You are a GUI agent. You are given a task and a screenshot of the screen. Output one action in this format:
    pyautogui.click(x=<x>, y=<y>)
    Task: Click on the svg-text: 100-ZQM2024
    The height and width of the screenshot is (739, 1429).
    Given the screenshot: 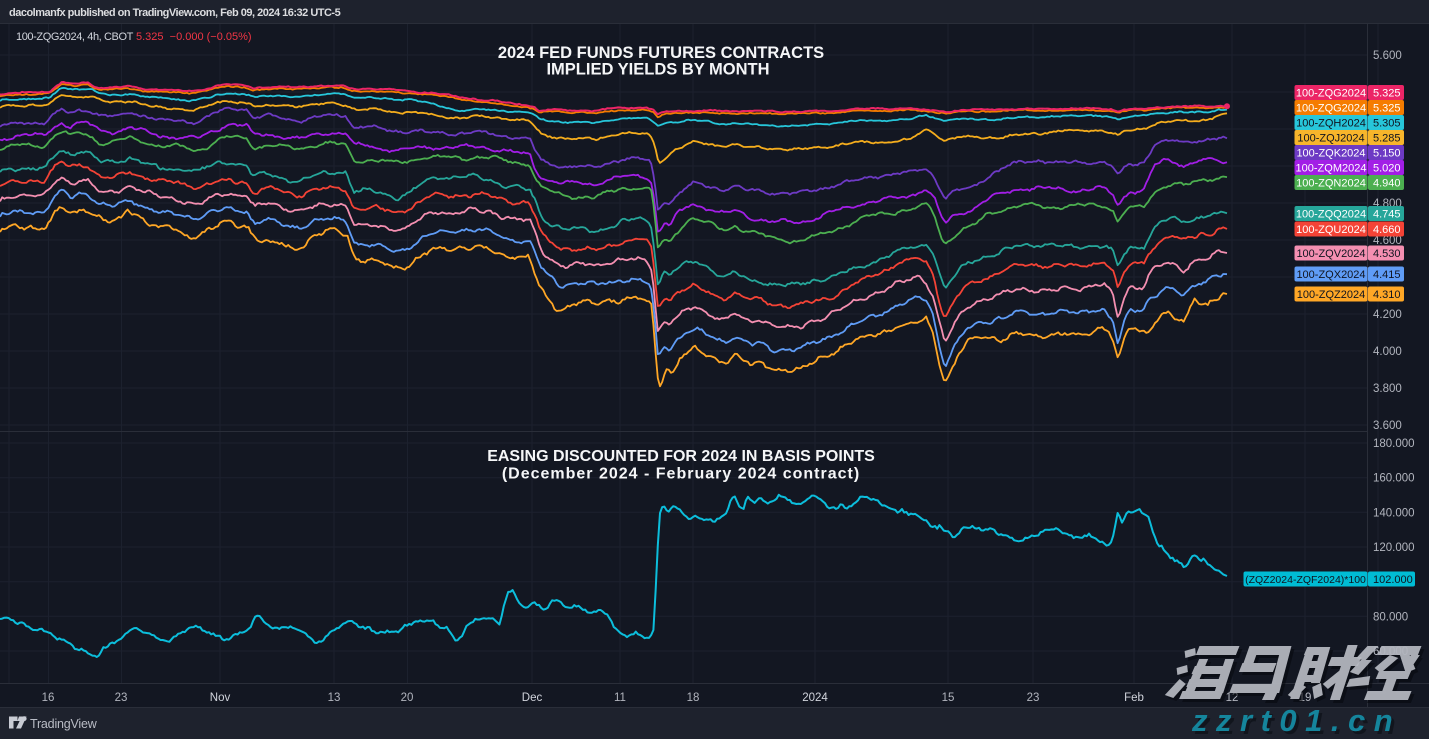 What is the action you would take?
    pyautogui.click(x=1331, y=168)
    